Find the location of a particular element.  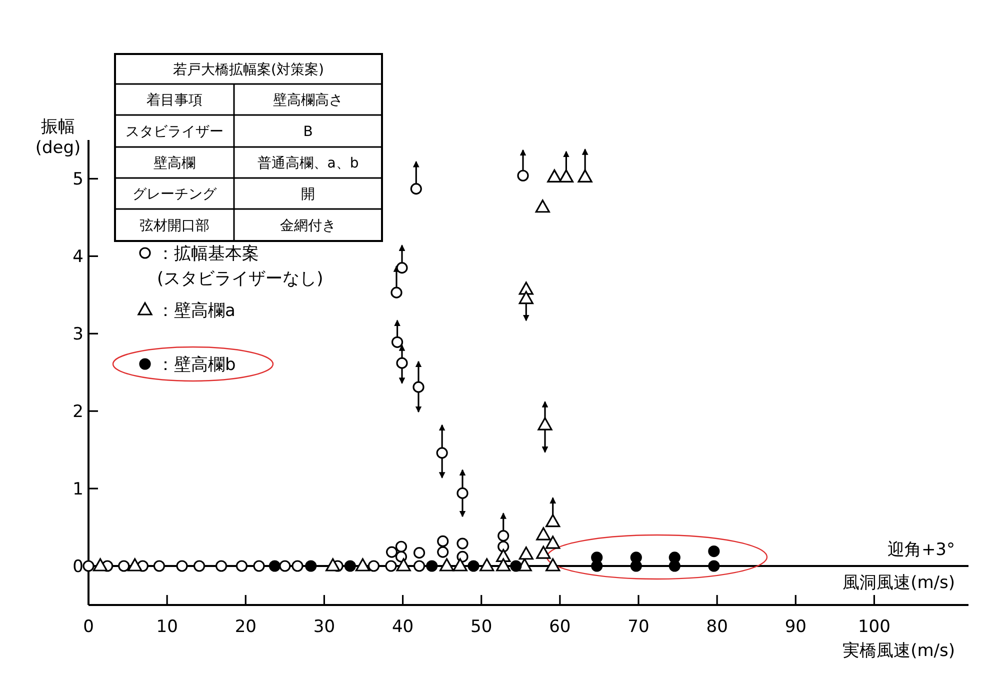

text: 若戸大橋拡幅案(対策案) is located at coordinates (248, 69).